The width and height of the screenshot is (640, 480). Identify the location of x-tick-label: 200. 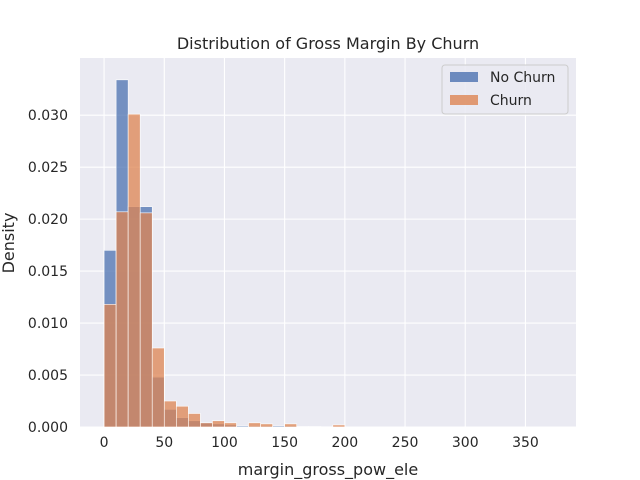
(344, 443).